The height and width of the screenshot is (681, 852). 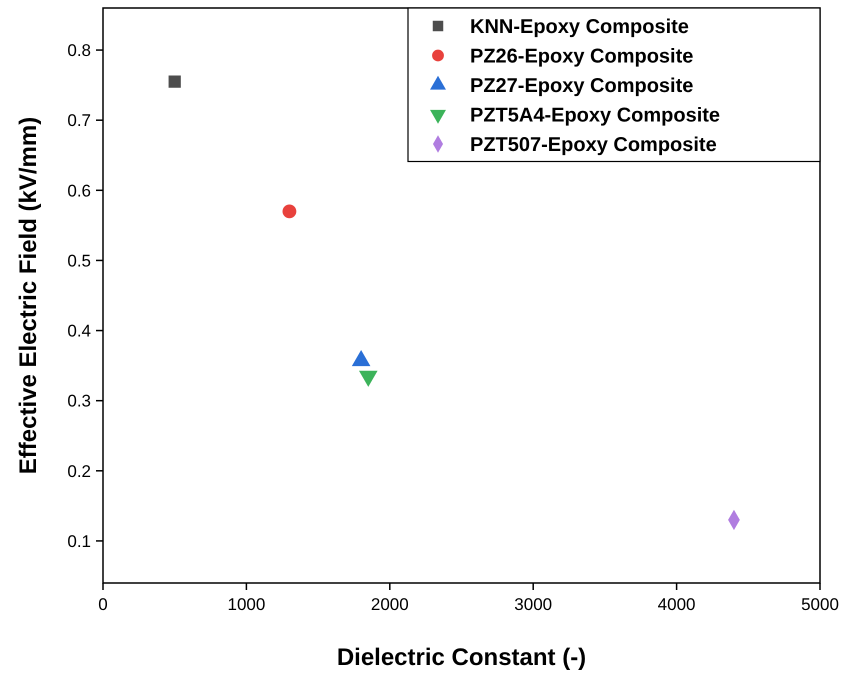 What do you see at coordinates (820, 604) in the screenshot?
I see `x-tick-label: 5000` at bounding box center [820, 604].